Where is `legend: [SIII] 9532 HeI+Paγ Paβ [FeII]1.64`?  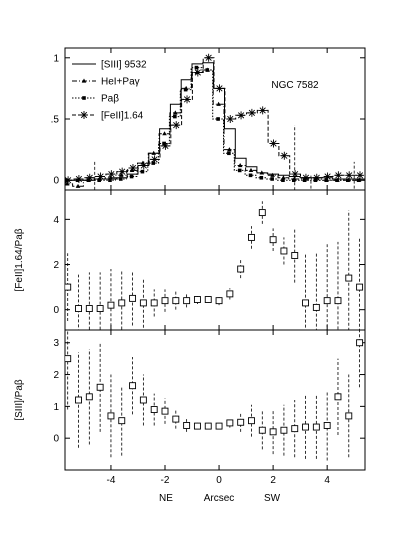
legend: [SIII] 9532 HeI+Paγ Paβ [FeII]1.64 is located at coordinates (109, 91).